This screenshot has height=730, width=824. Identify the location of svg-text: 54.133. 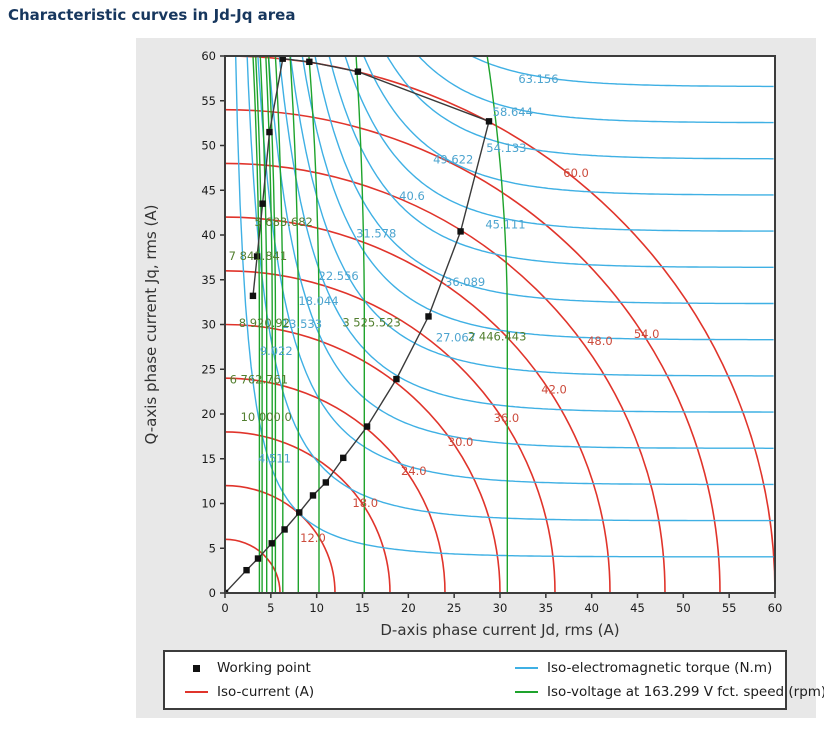
(506, 148).